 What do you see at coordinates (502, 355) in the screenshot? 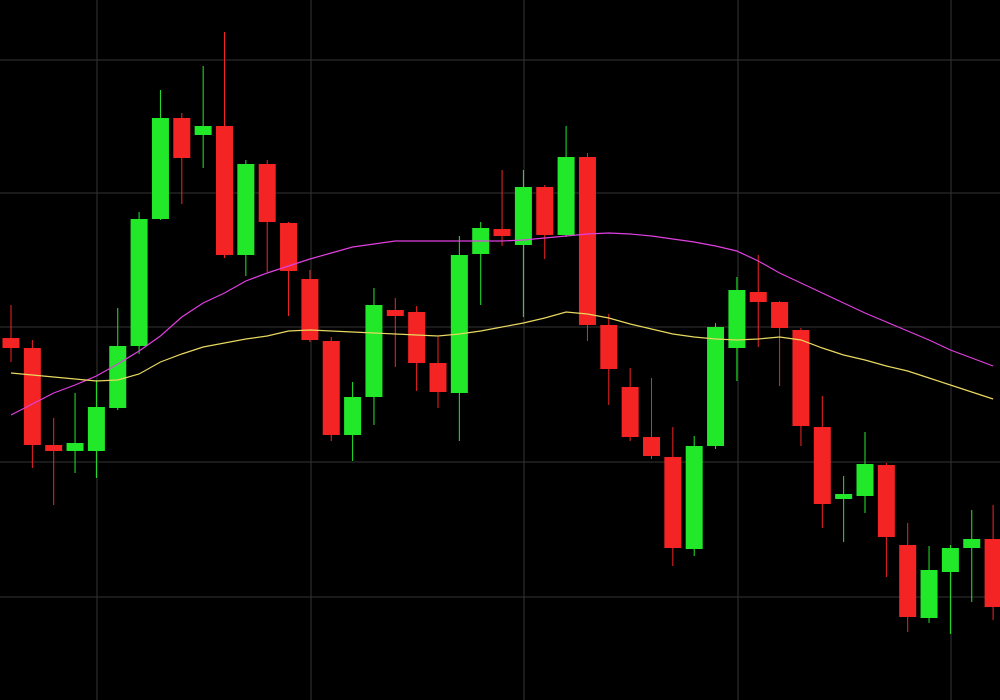
I see `moving-average-line` at bounding box center [502, 355].